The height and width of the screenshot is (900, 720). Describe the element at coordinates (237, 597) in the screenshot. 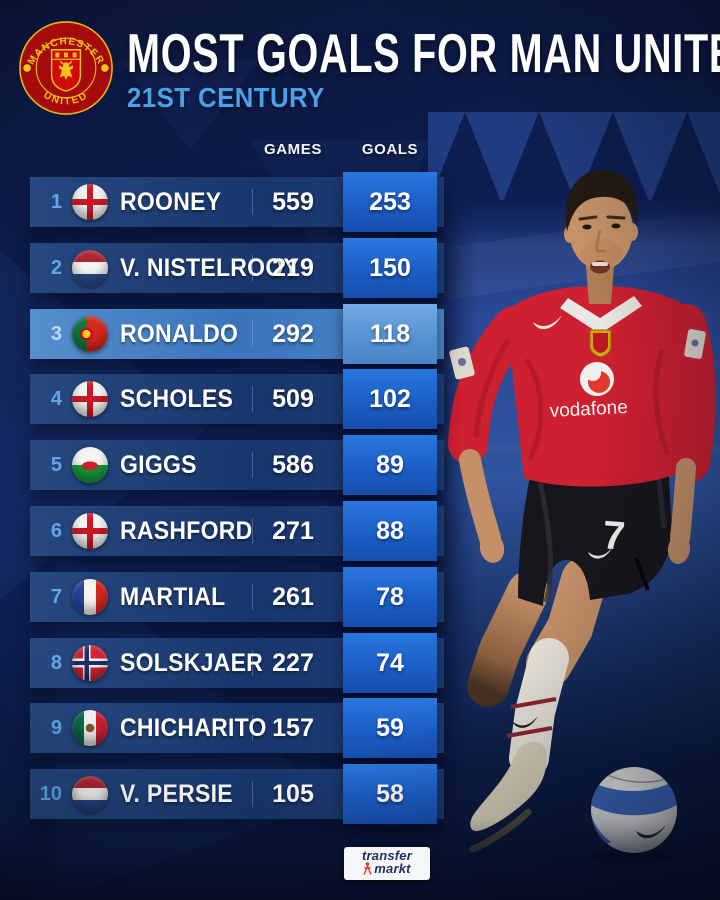

I see `table-row: 7 MARTIAL 261 78` at that location.